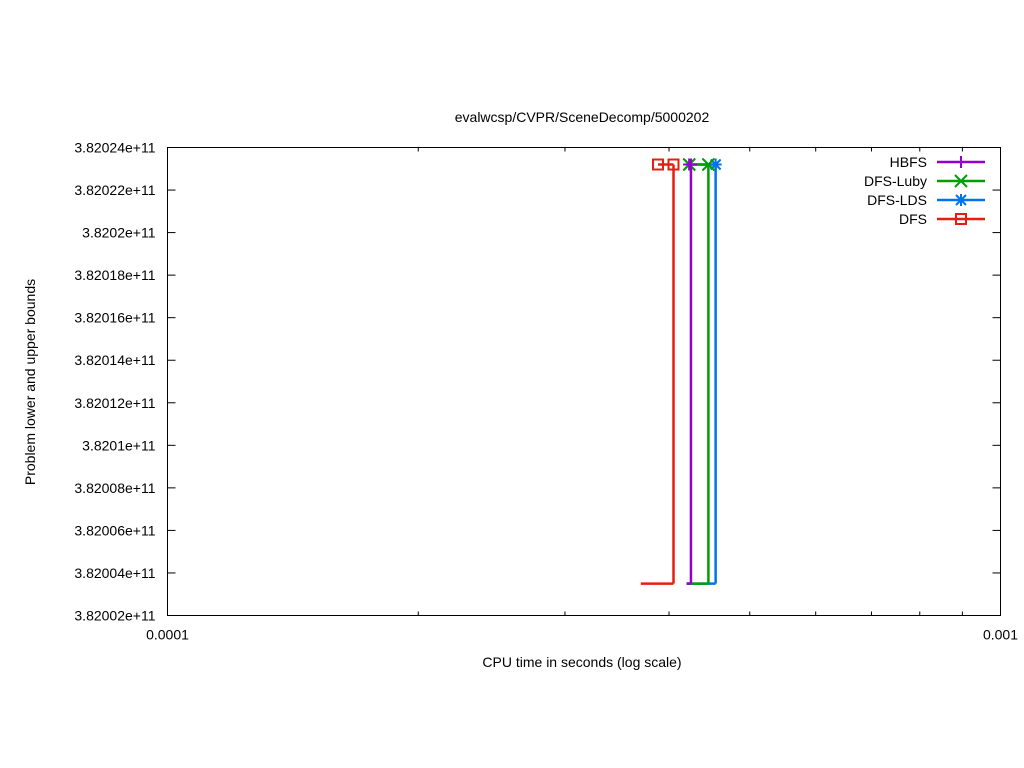 The width and height of the screenshot is (1024, 768). Describe the element at coordinates (114, 275) in the screenshot. I see `y-tick-label: 3.82018e+11` at that location.